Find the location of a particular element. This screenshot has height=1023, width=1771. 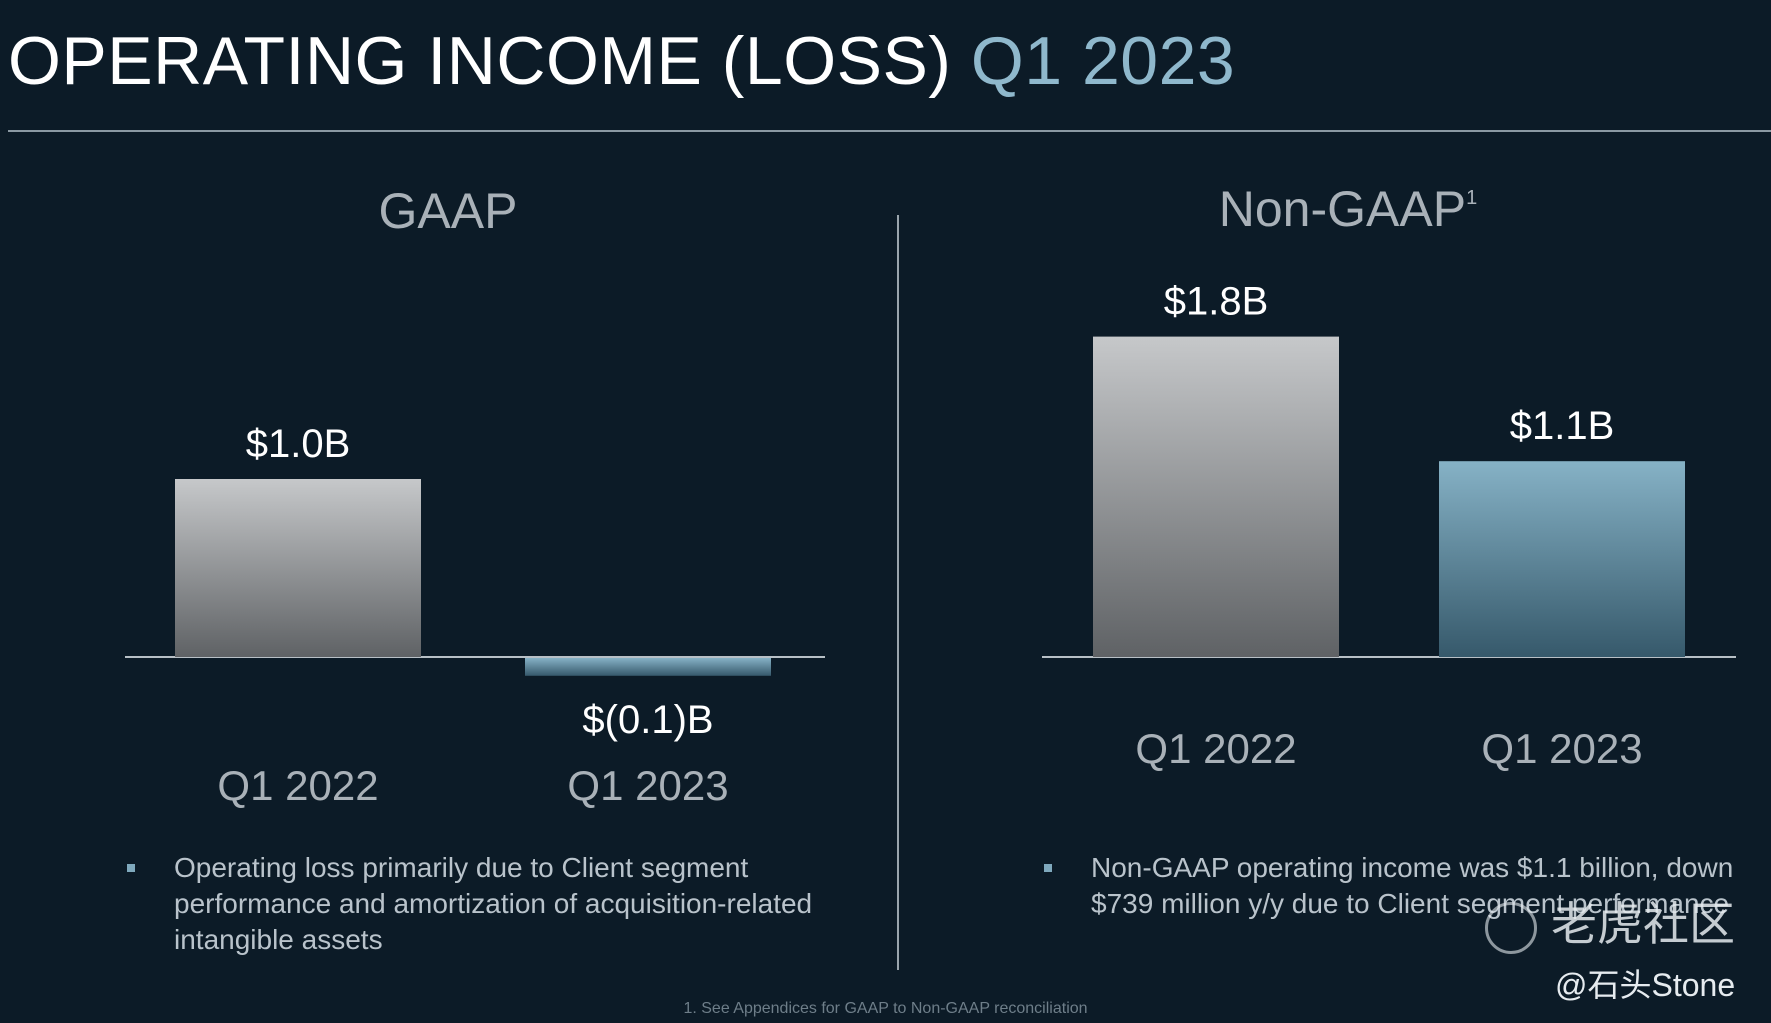

title-main: OPERATING INCOME (LOSS) is located at coordinates (480, 61).